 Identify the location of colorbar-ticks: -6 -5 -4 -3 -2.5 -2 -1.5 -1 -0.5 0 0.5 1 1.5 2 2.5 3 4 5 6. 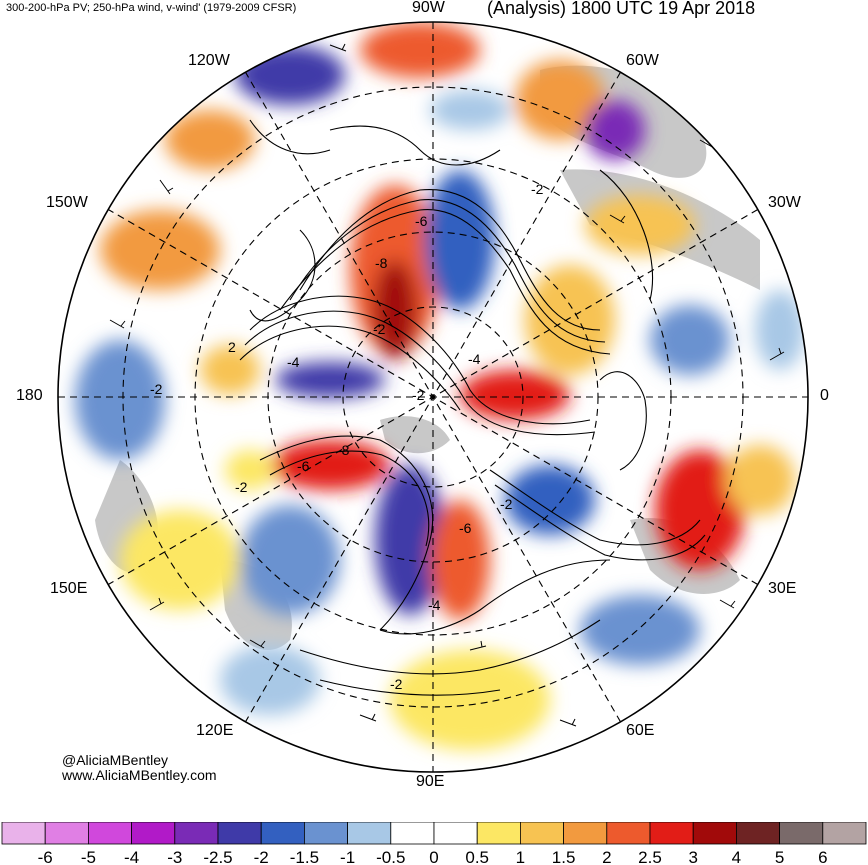
(433, 856).